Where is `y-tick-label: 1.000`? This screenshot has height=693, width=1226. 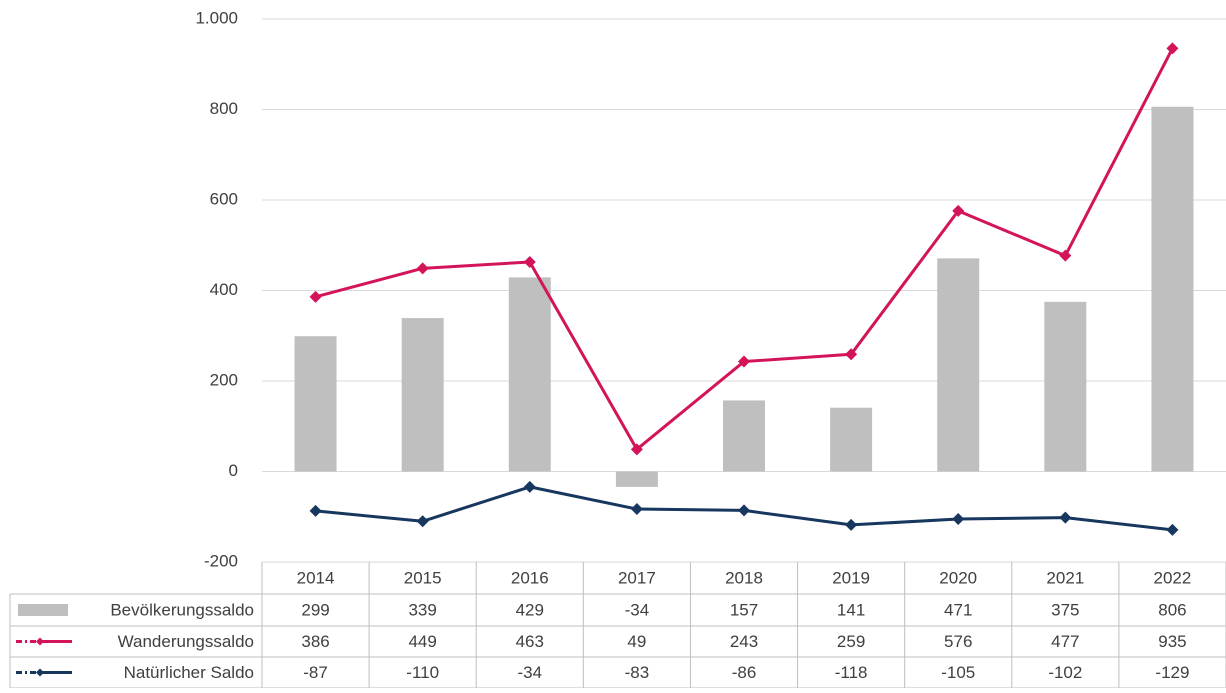
y-tick-label: 1.000 is located at coordinates (216, 17).